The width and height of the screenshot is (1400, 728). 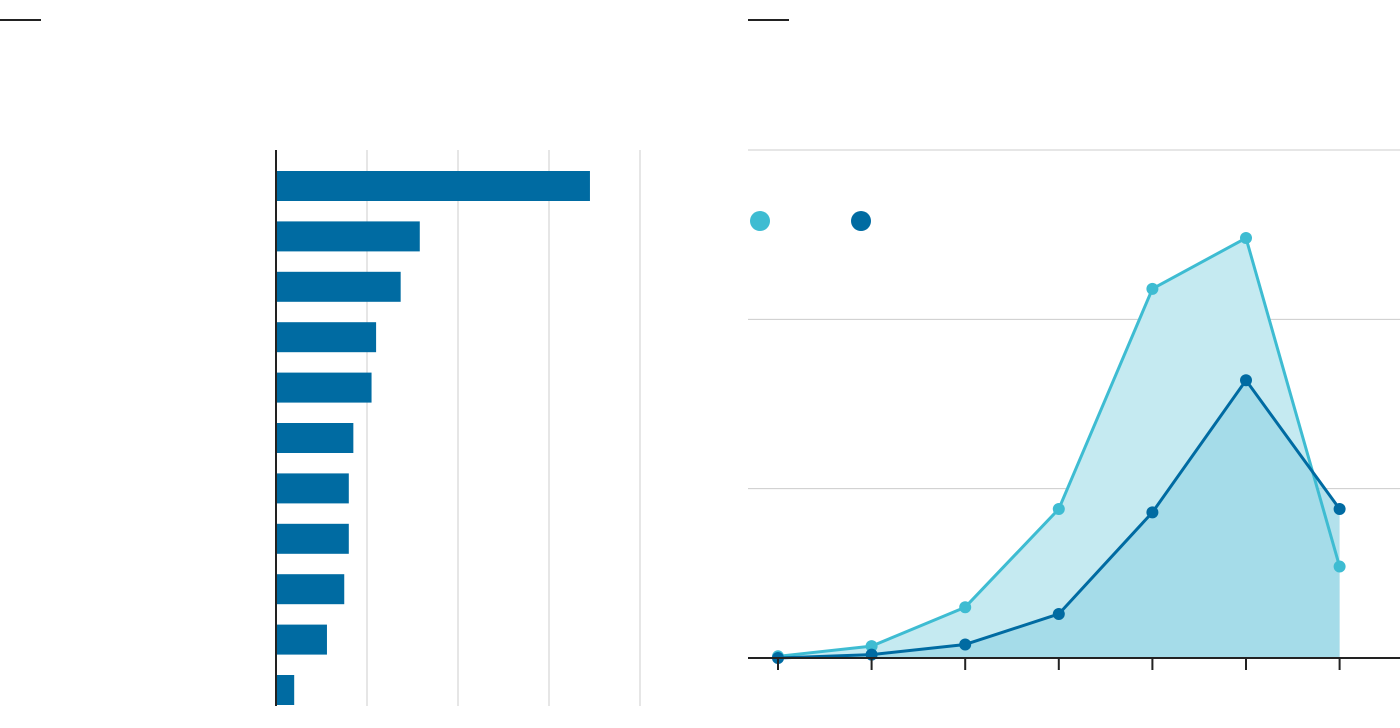 What do you see at coordinates (768, 20) in the screenshot?
I see `right-chart-header-rule` at bounding box center [768, 20].